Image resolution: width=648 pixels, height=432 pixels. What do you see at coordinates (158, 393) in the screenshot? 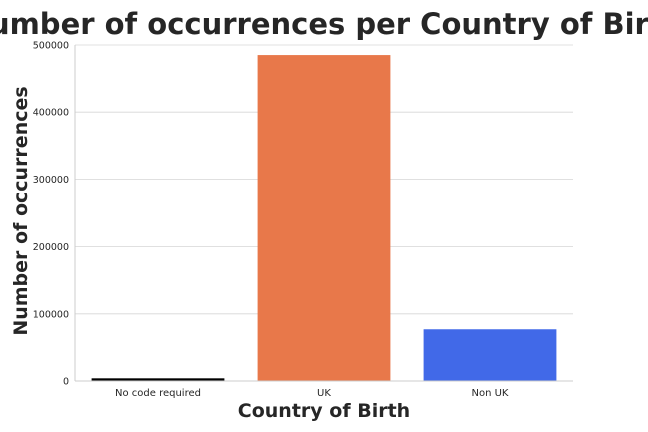
I see `x-tick-label: No code required` at bounding box center [158, 393].